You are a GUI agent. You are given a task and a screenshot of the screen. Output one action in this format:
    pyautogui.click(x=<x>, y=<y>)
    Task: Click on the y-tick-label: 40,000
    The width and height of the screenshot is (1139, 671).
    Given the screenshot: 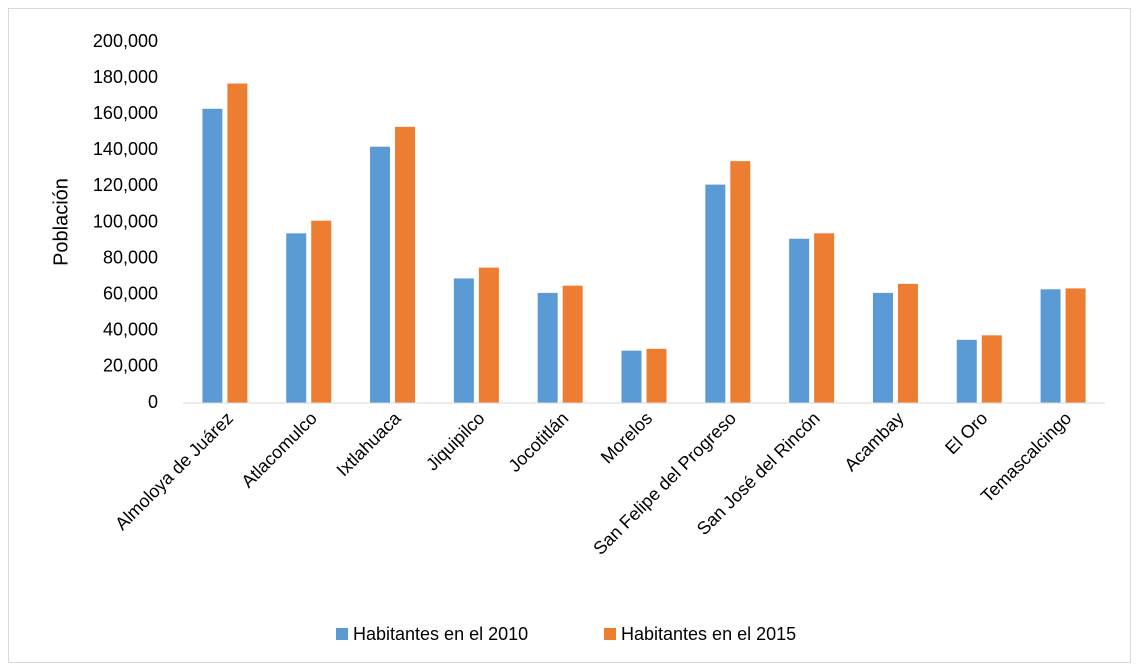 What is the action you would take?
    pyautogui.click(x=130, y=330)
    